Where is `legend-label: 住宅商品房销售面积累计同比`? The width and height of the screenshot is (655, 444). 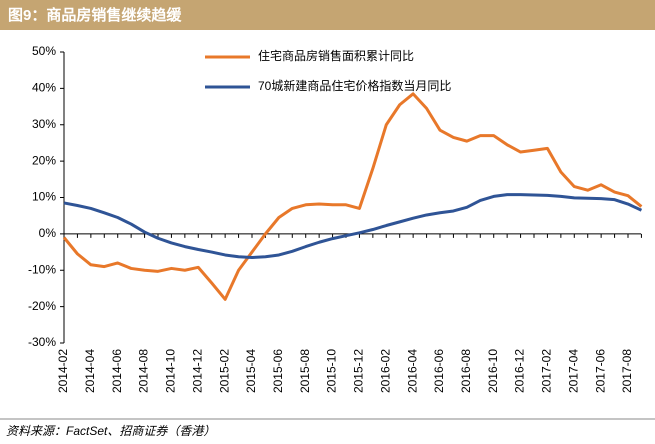 legend-label: 住宅商品房销售面积累计同比 is located at coordinates (336, 55).